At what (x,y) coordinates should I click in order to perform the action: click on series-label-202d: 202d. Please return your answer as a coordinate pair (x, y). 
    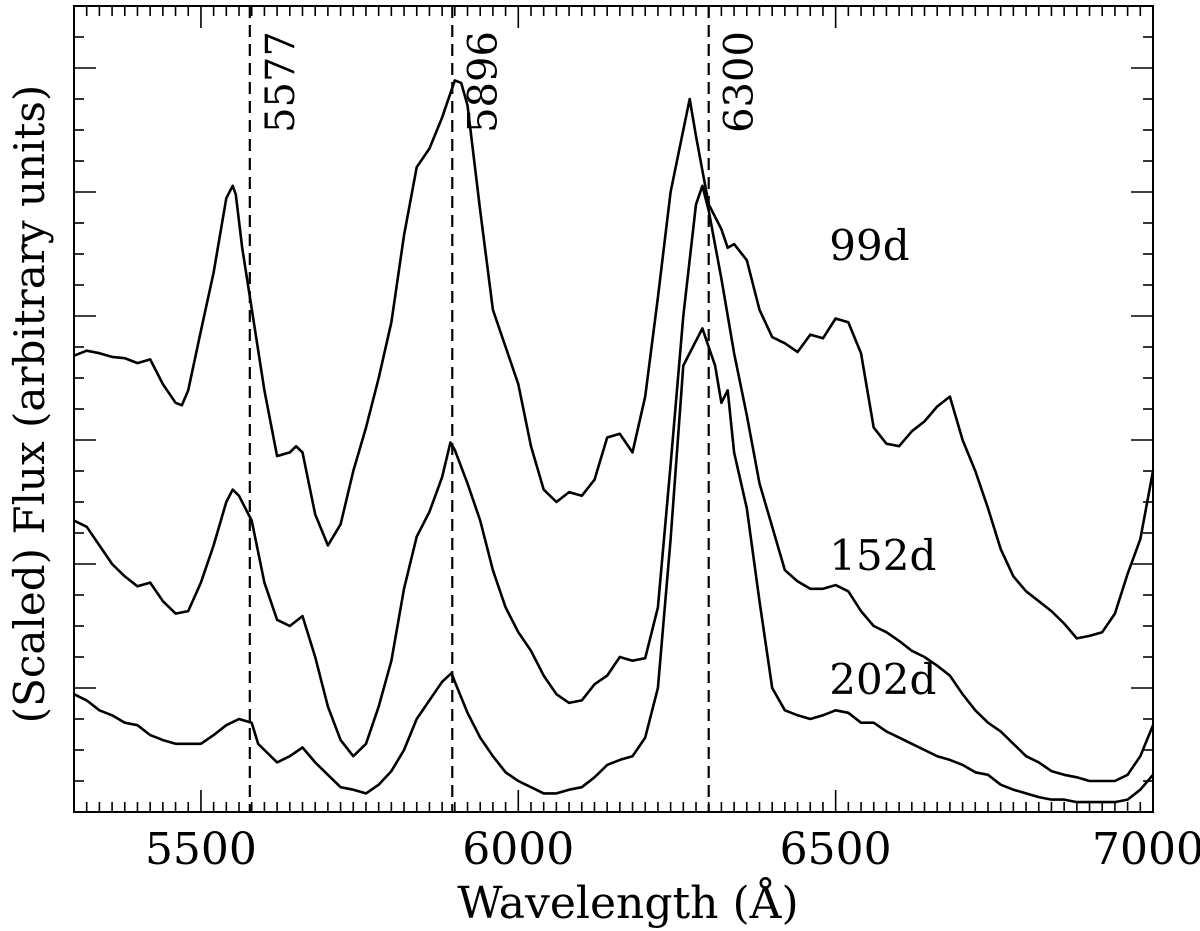
    Looking at the image, I should click on (882, 679).